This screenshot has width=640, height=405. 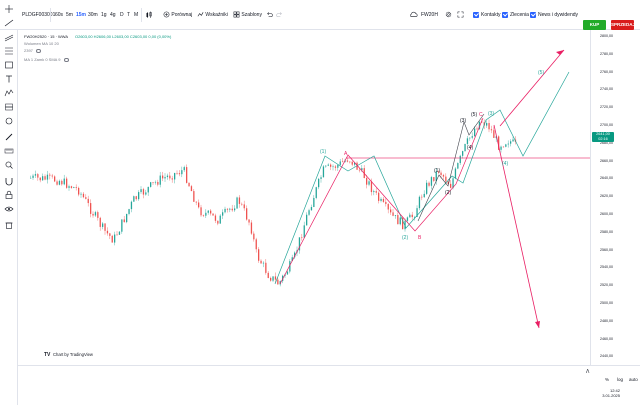 What do you see at coordinates (81, 15) in the screenshot?
I see `timeframe-15m: 15m` at bounding box center [81, 15].